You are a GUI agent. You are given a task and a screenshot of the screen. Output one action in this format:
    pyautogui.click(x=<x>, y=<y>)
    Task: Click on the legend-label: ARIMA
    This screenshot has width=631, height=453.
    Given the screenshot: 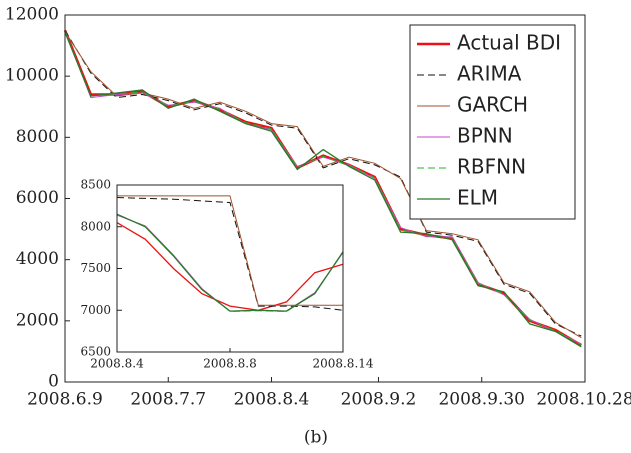 What is the action you would take?
    pyautogui.click(x=489, y=74)
    